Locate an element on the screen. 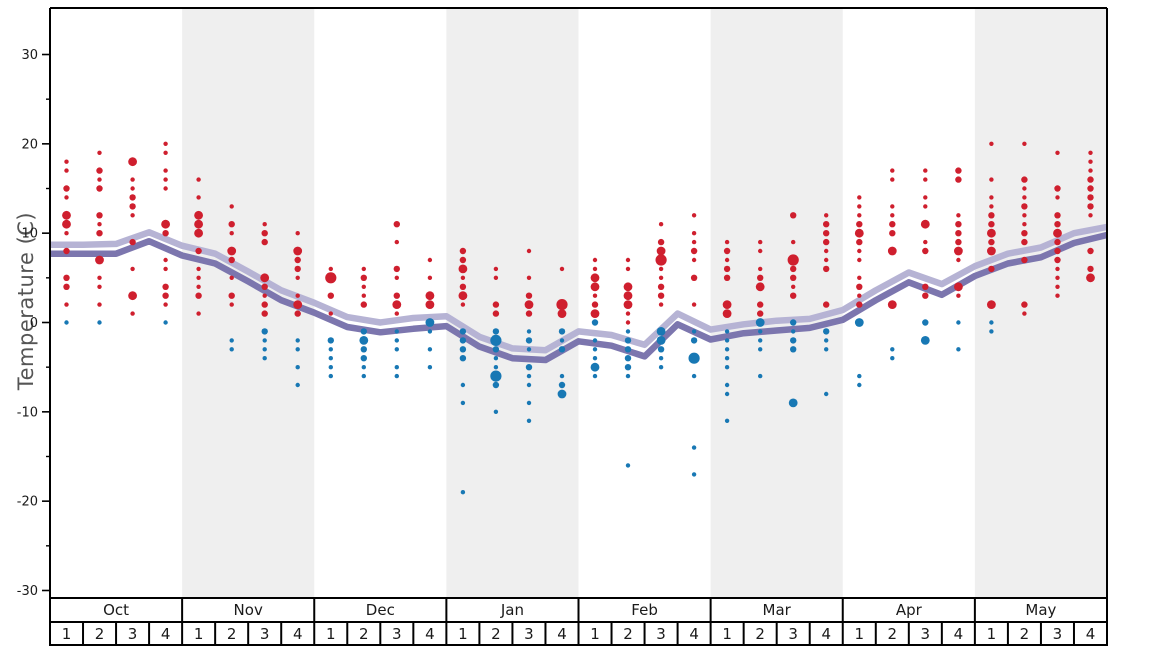 Image resolution: width=1168 pixels, height=648 pixels. y-tick-label: -30 is located at coordinates (27, 591).